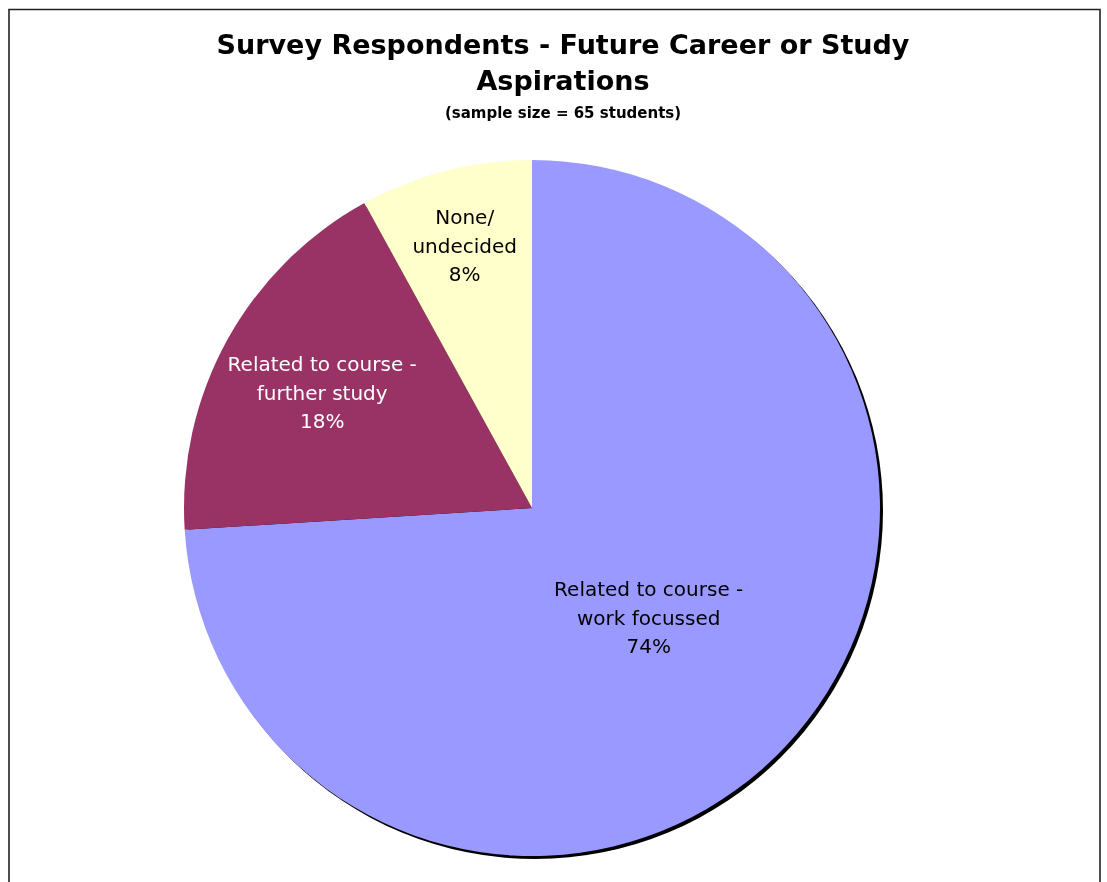 This screenshot has width=1107, height=882. I want to click on data-label: 18%, so click(322, 421).